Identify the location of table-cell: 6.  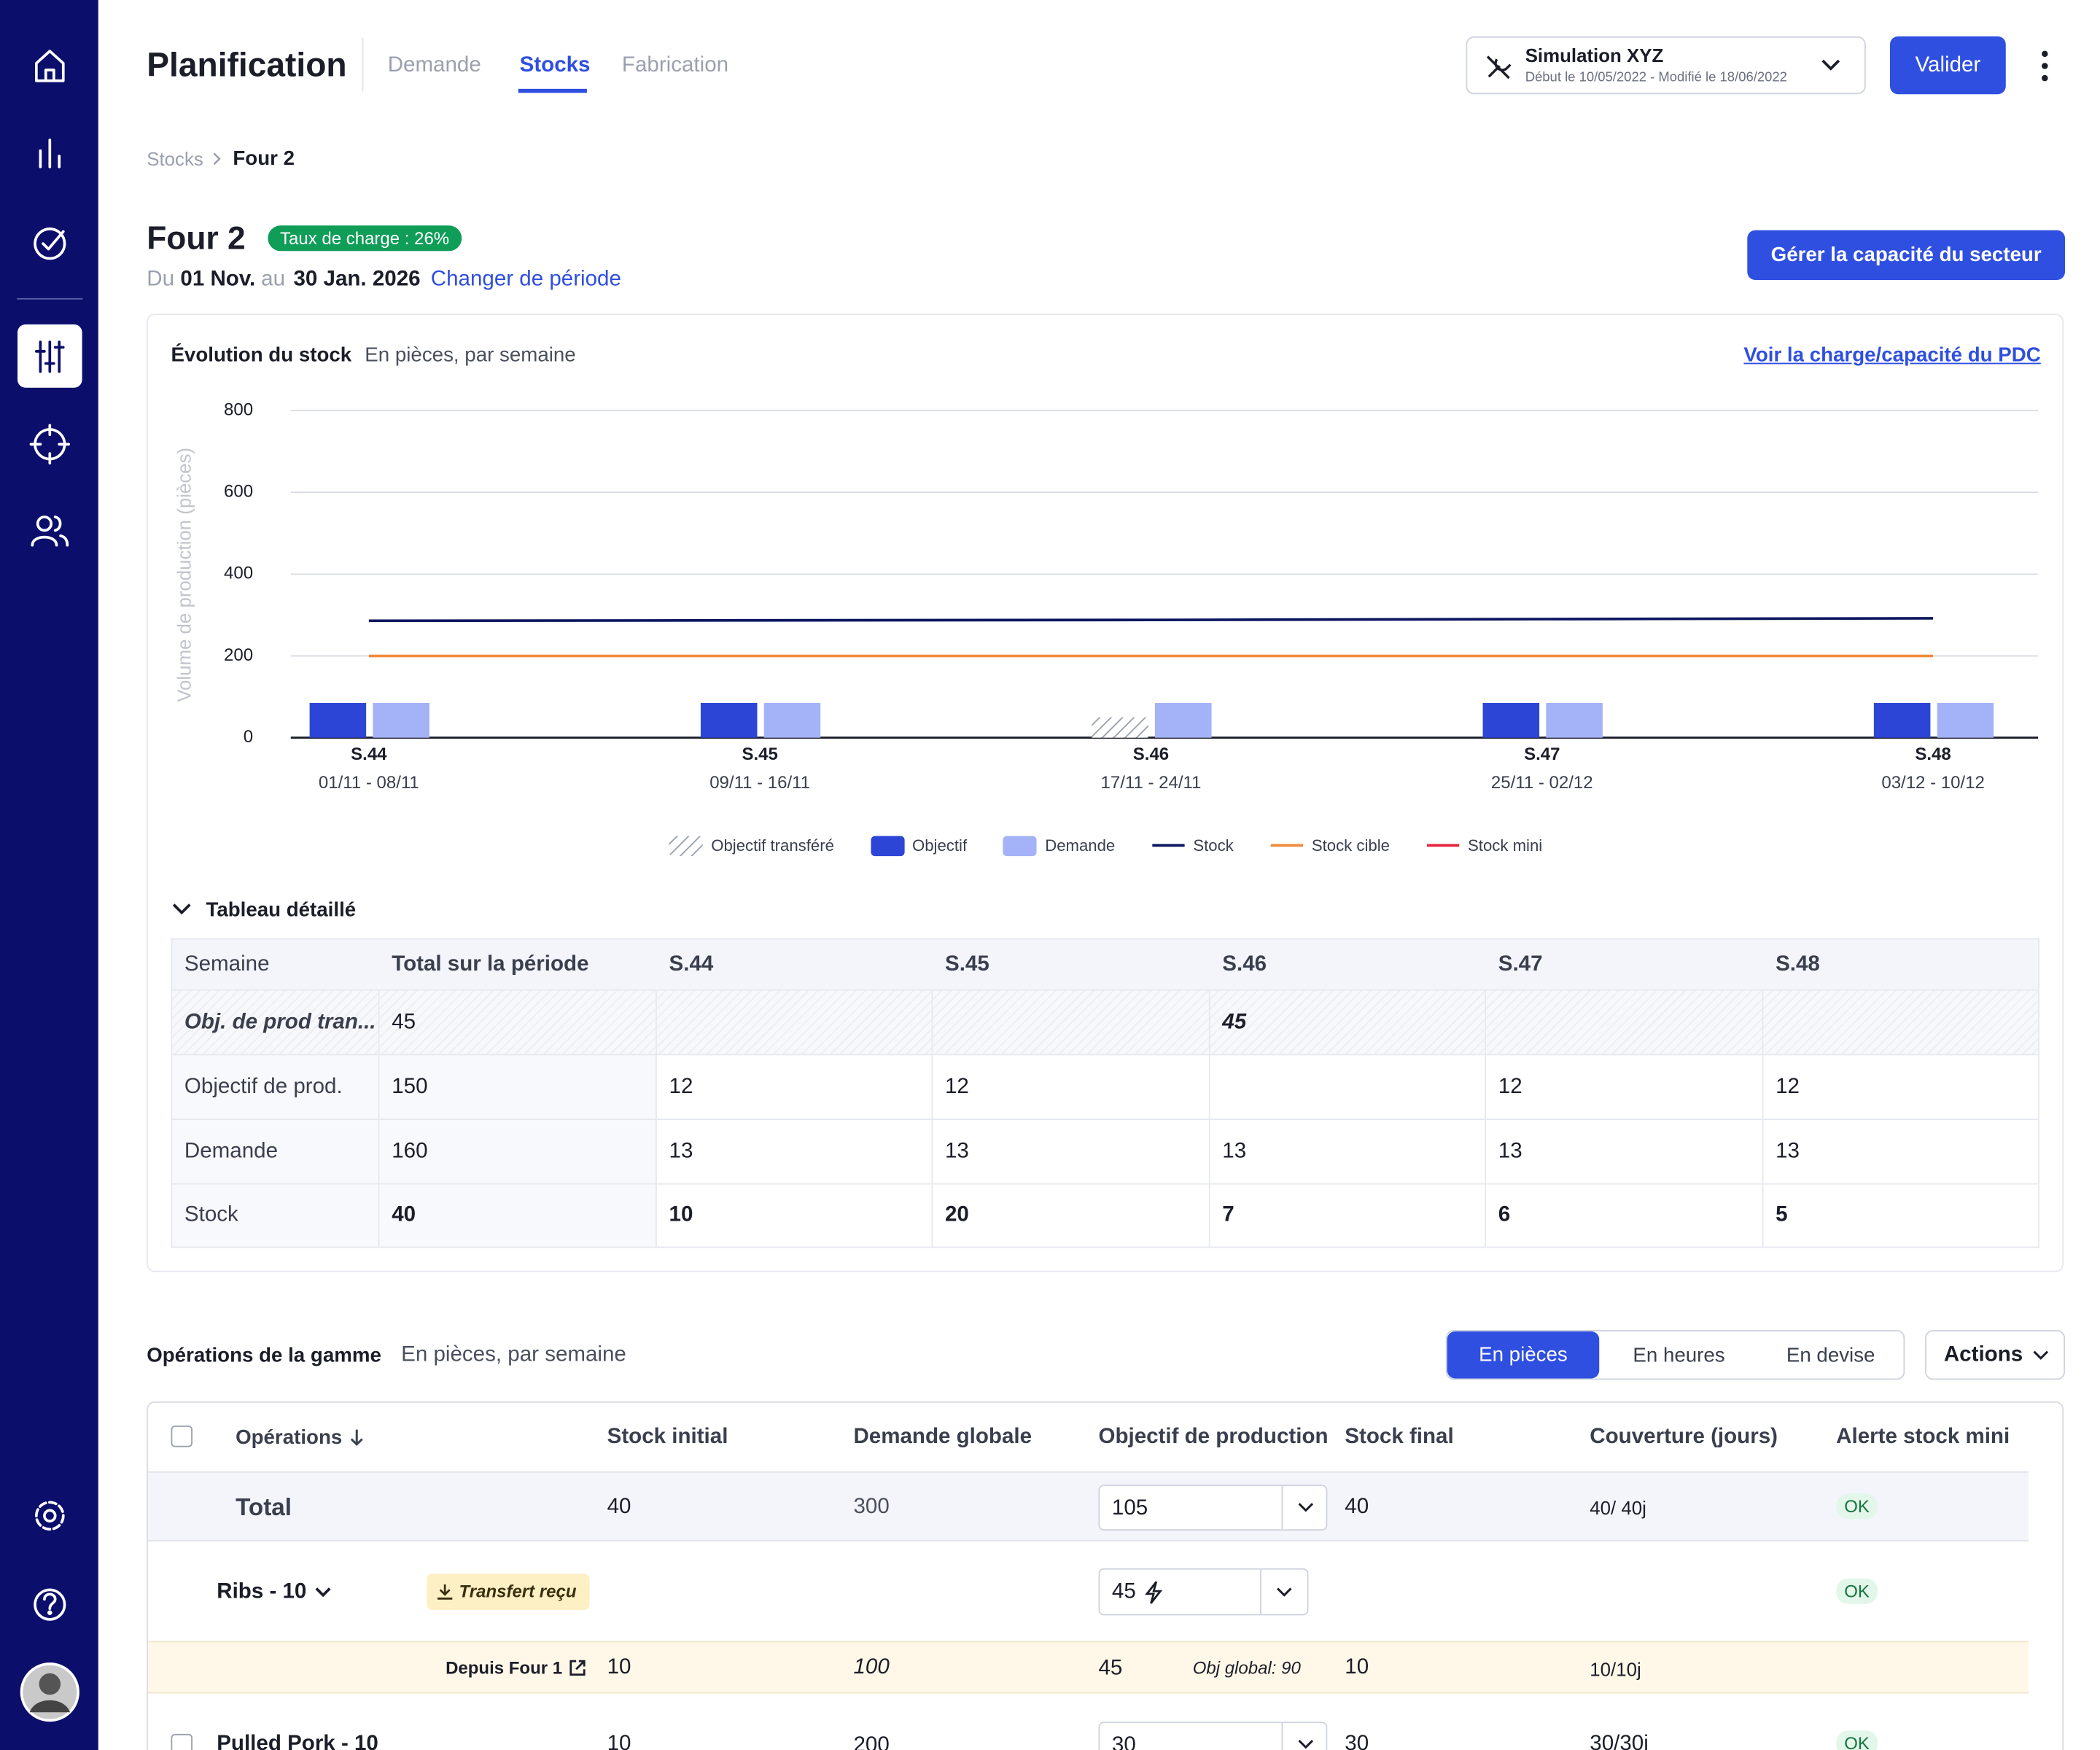
(1625, 1216).